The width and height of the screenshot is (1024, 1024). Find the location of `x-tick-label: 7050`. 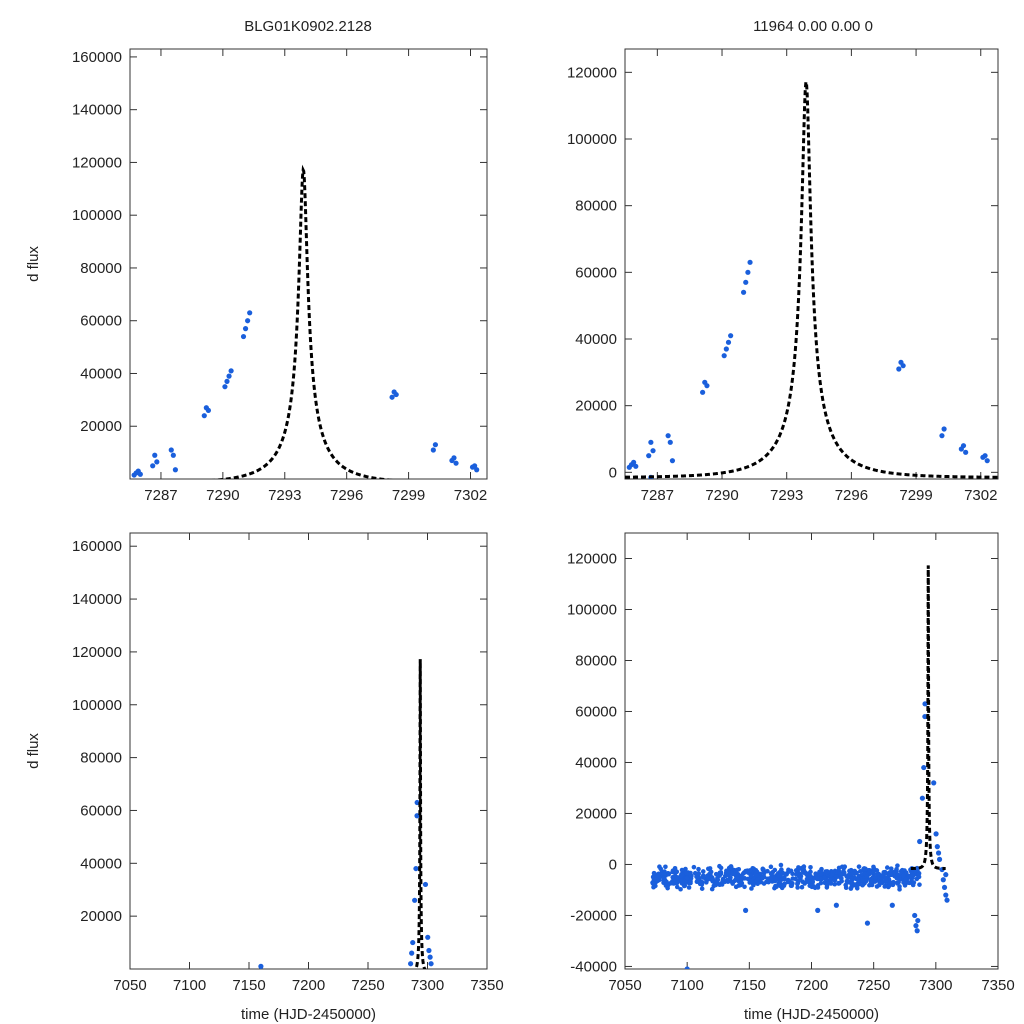

x-tick-label: 7050 is located at coordinates (129, 985).